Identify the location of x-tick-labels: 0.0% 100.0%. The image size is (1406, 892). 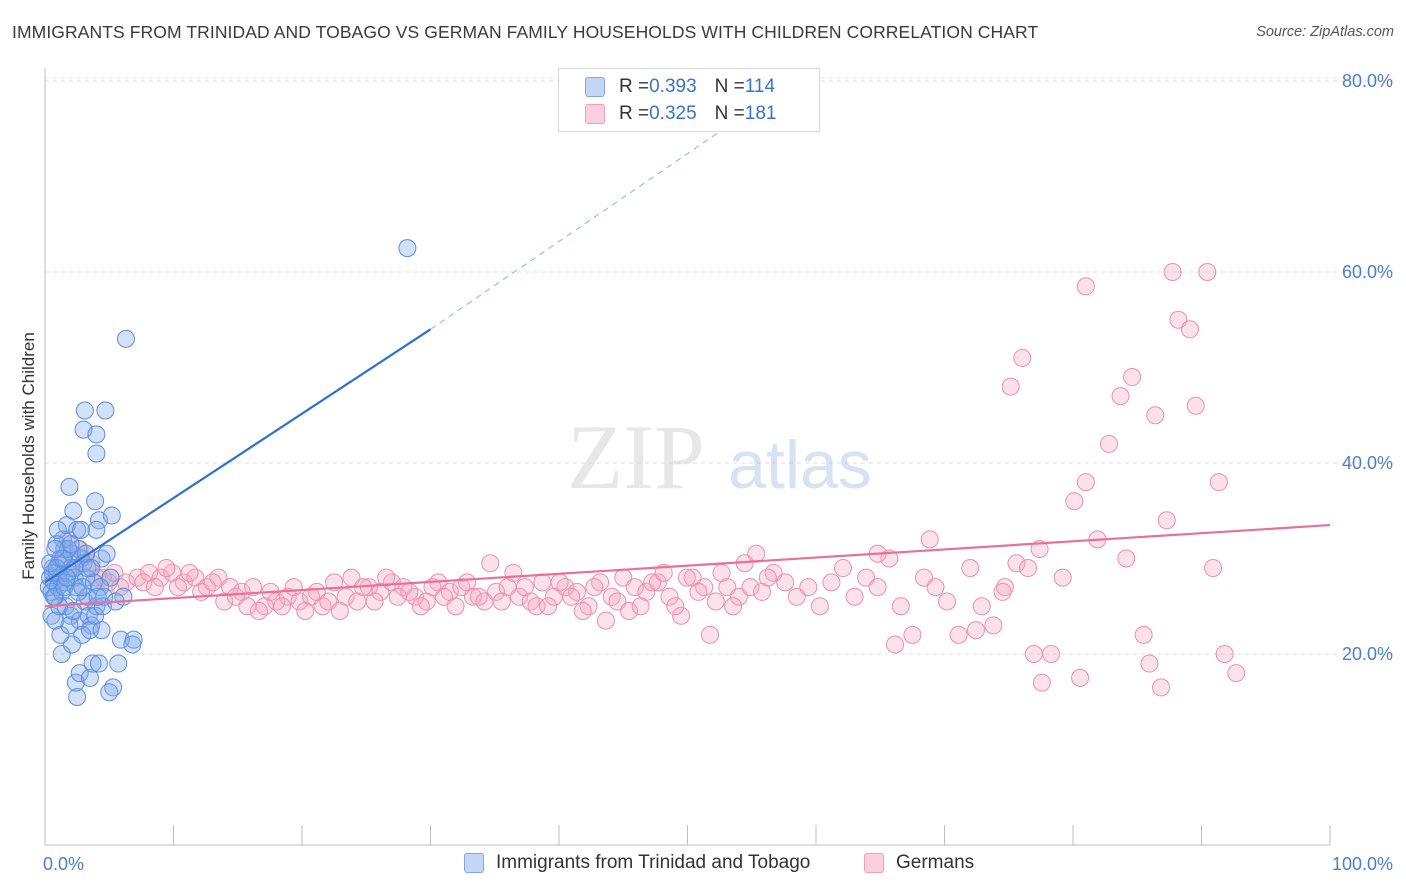
(718, 864).